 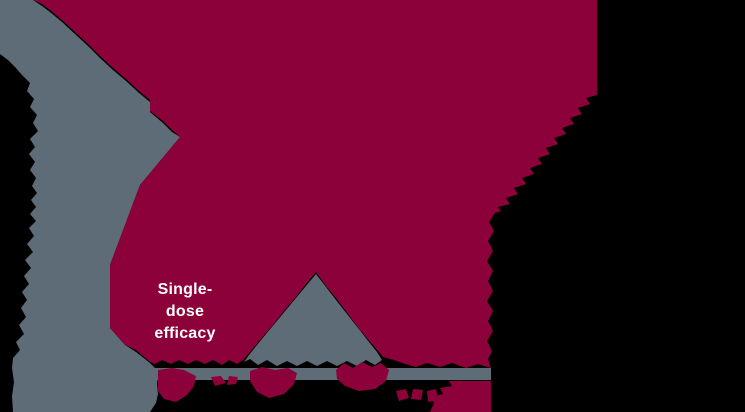 I want to click on maroon-bottom-right-block, so click(x=460, y=396).